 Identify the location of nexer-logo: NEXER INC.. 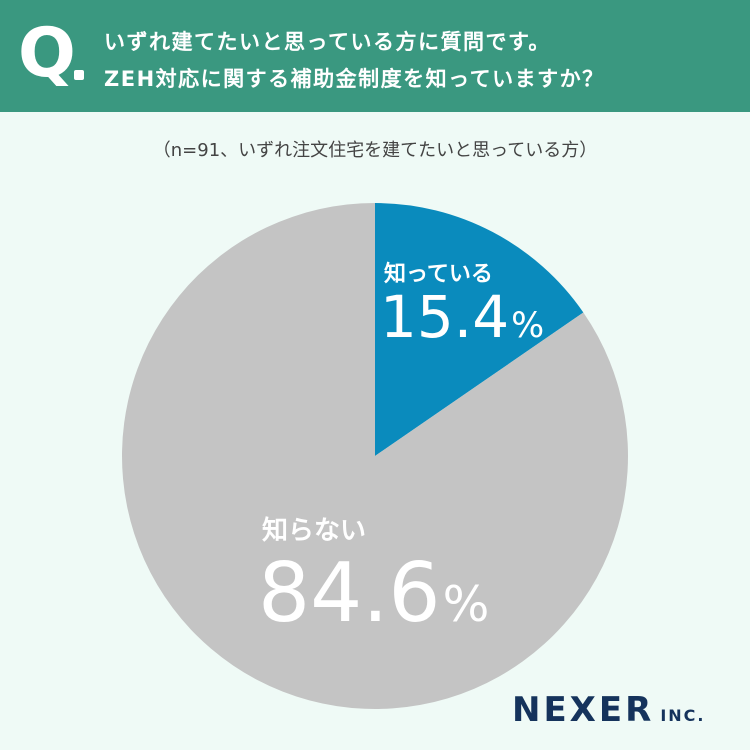
(608, 710).